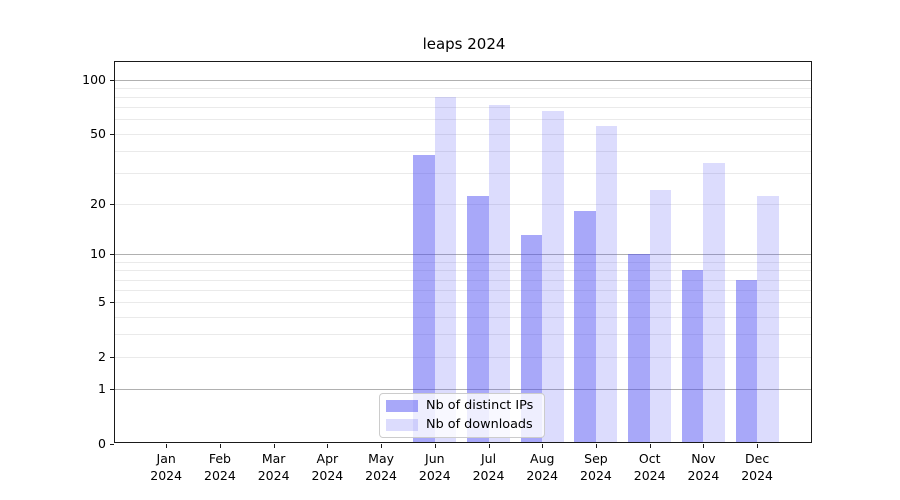 This screenshot has height=500, width=900. I want to click on bar-ips-nov, so click(692, 357).